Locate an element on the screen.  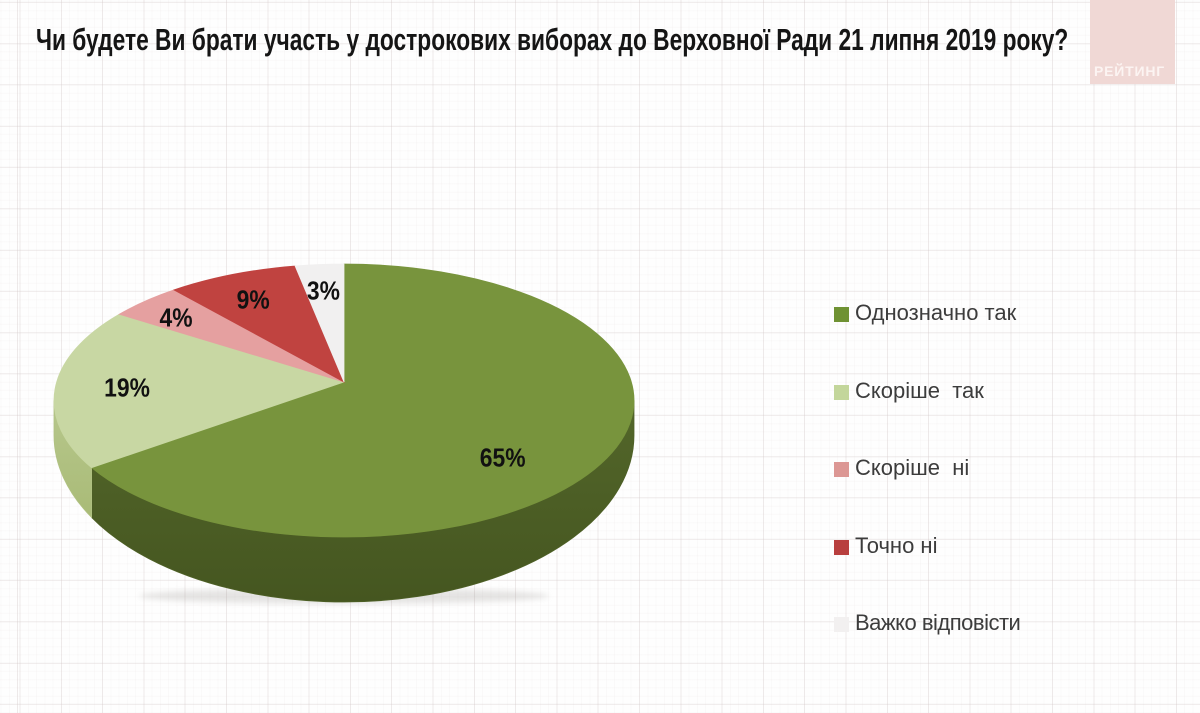
svg-text: 19% is located at coordinates (127, 388).